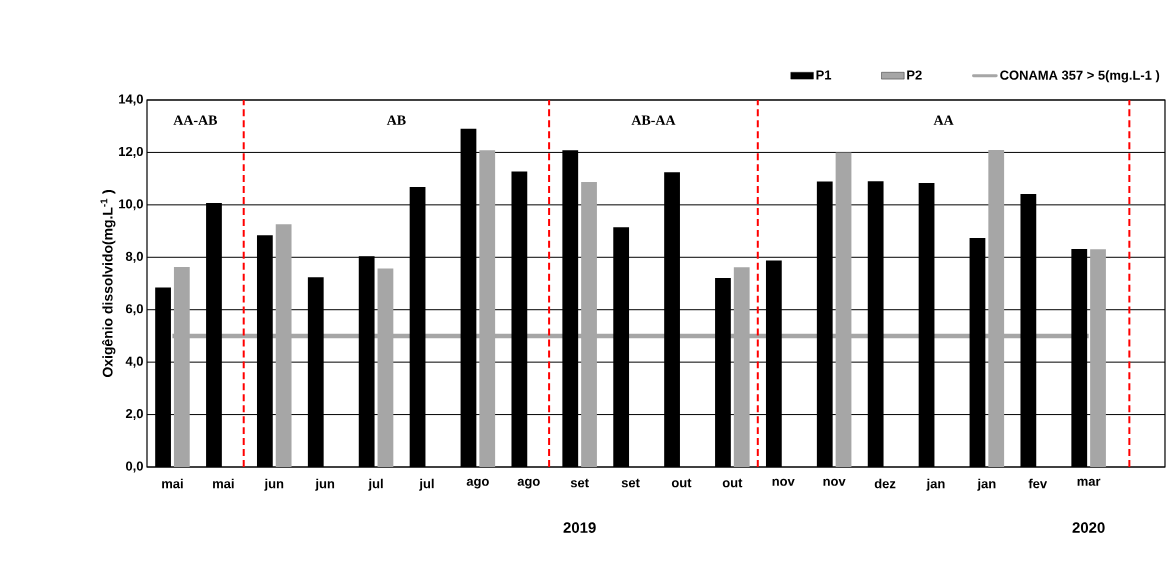 The width and height of the screenshot is (1176, 581). Describe the element at coordinates (943, 120) in the screenshot. I see `annotation: AA` at that location.